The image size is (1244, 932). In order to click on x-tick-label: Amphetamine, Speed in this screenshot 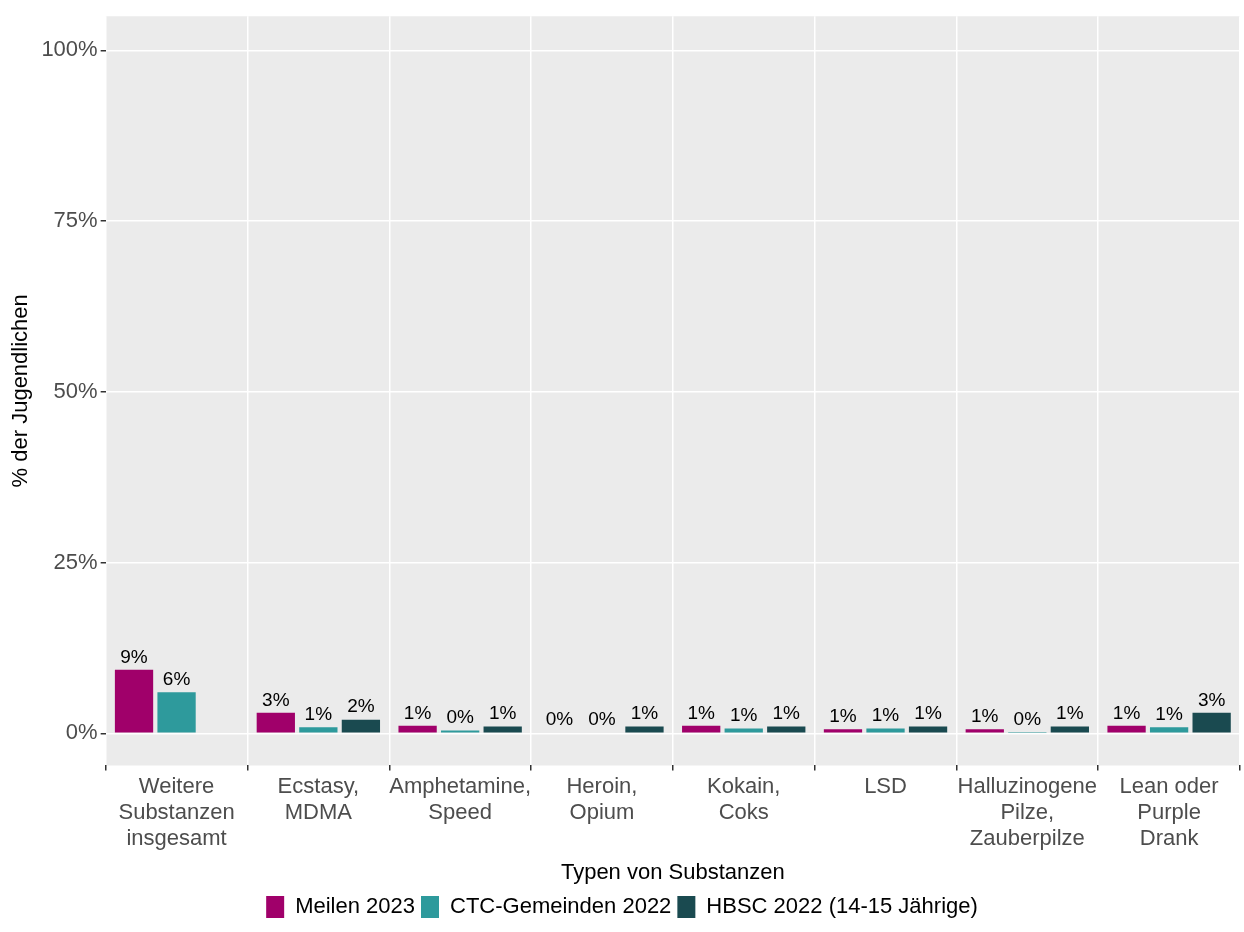, I will do `click(460, 798)`.